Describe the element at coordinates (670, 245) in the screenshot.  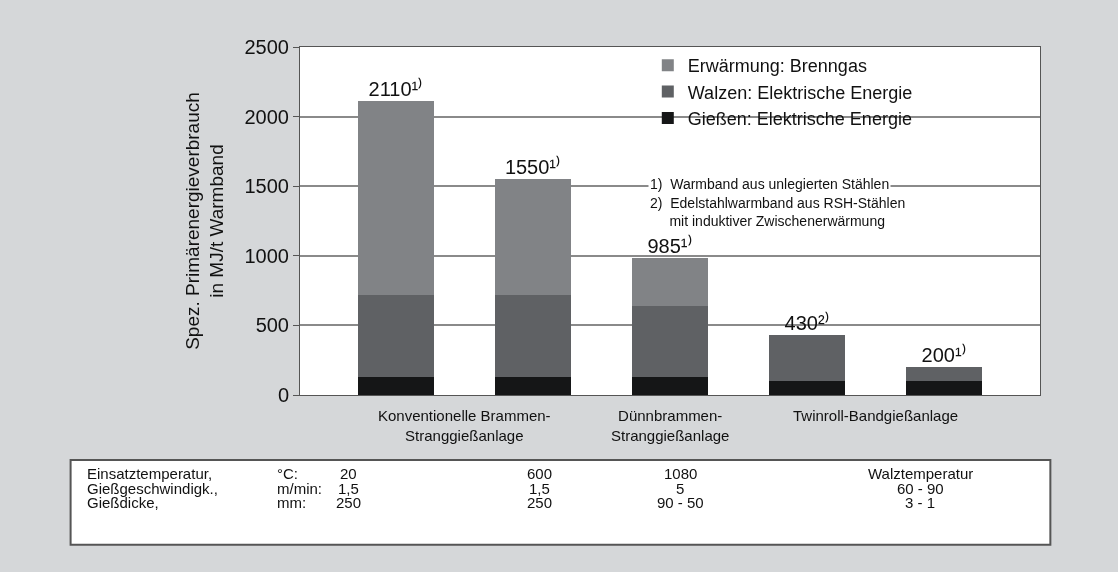
I see `total-label: 985¹⁾` at that location.